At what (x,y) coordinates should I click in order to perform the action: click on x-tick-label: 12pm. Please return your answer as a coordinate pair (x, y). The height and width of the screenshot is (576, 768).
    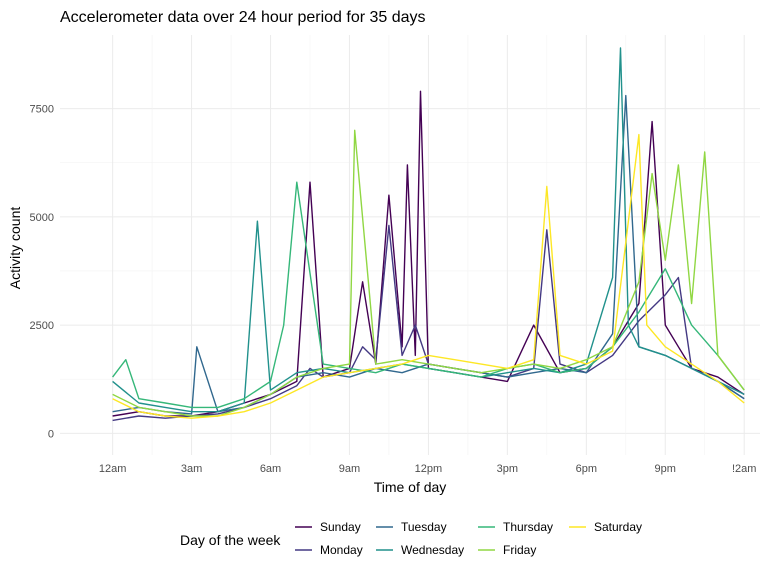
    Looking at the image, I should click on (429, 469).